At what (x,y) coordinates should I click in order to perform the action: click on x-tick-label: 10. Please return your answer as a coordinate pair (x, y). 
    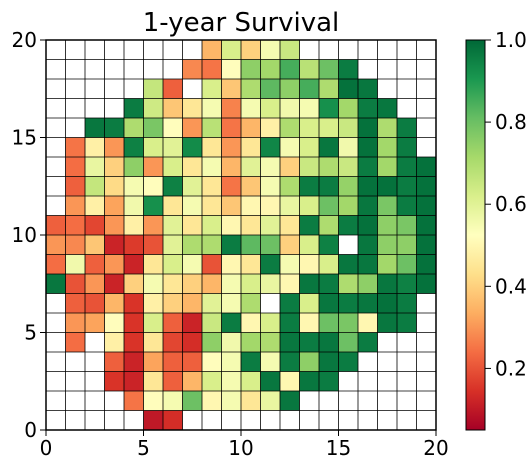
    Looking at the image, I should click on (240, 448).